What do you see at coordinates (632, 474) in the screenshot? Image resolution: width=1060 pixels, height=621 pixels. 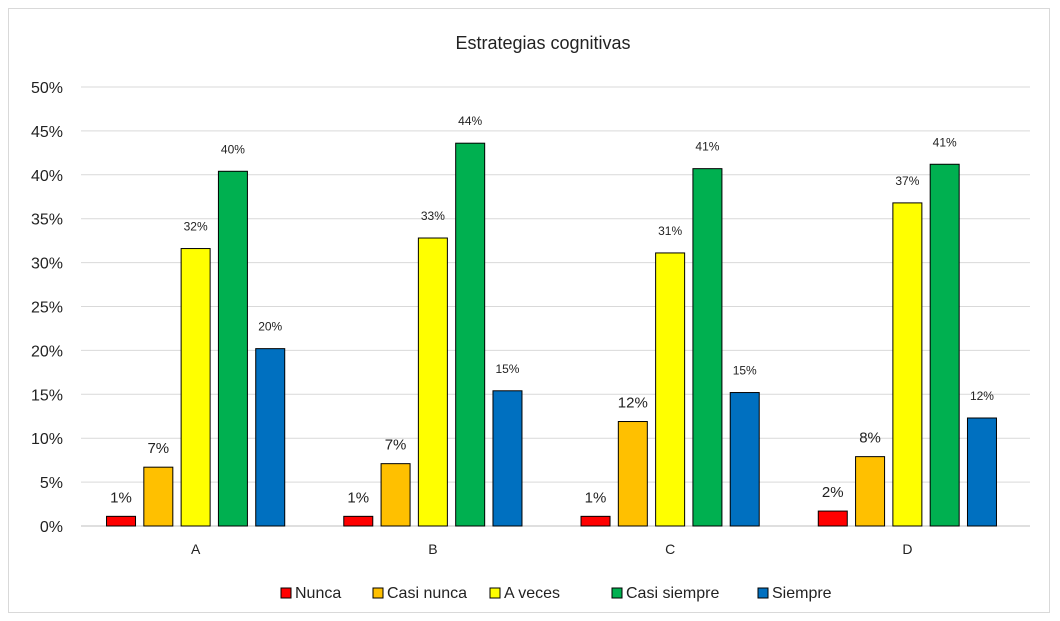 I see `bar-casi-nunca-c` at bounding box center [632, 474].